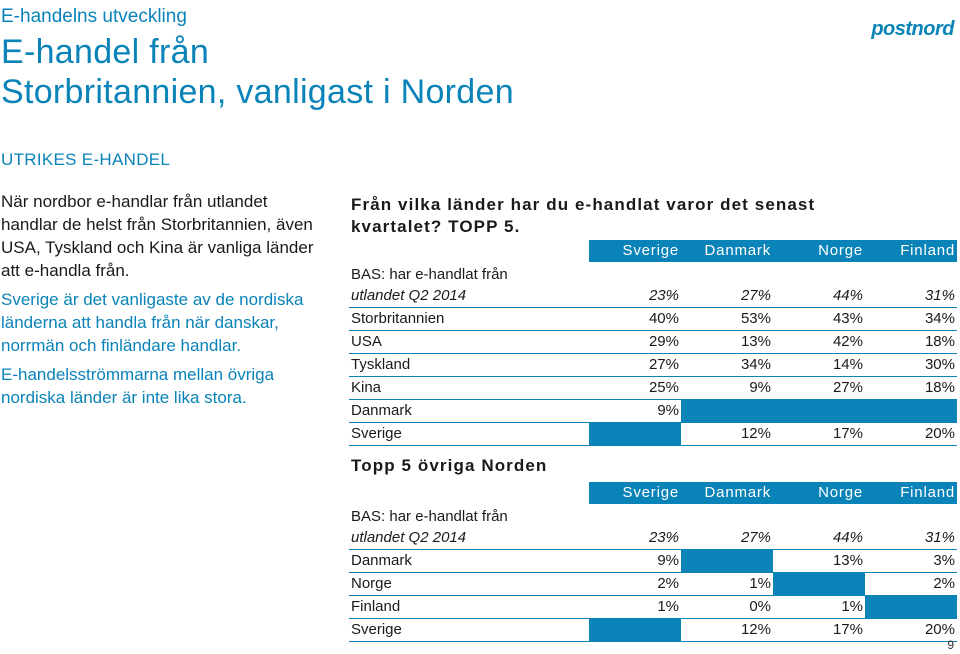  I want to click on table-row: Tyskland 27% 34% 14% 30%, so click(653, 365).